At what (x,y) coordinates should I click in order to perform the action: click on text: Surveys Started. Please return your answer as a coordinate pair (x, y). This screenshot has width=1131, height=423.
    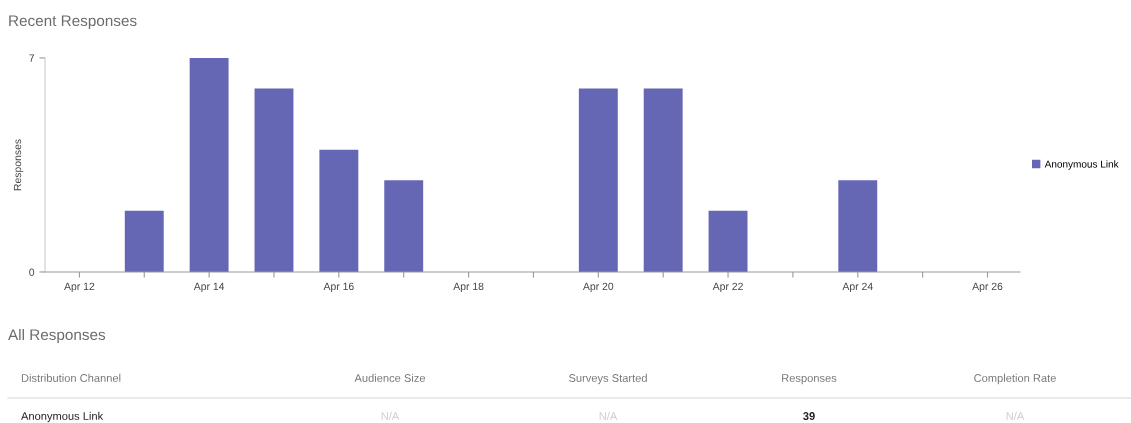
    Looking at the image, I should click on (607, 379).